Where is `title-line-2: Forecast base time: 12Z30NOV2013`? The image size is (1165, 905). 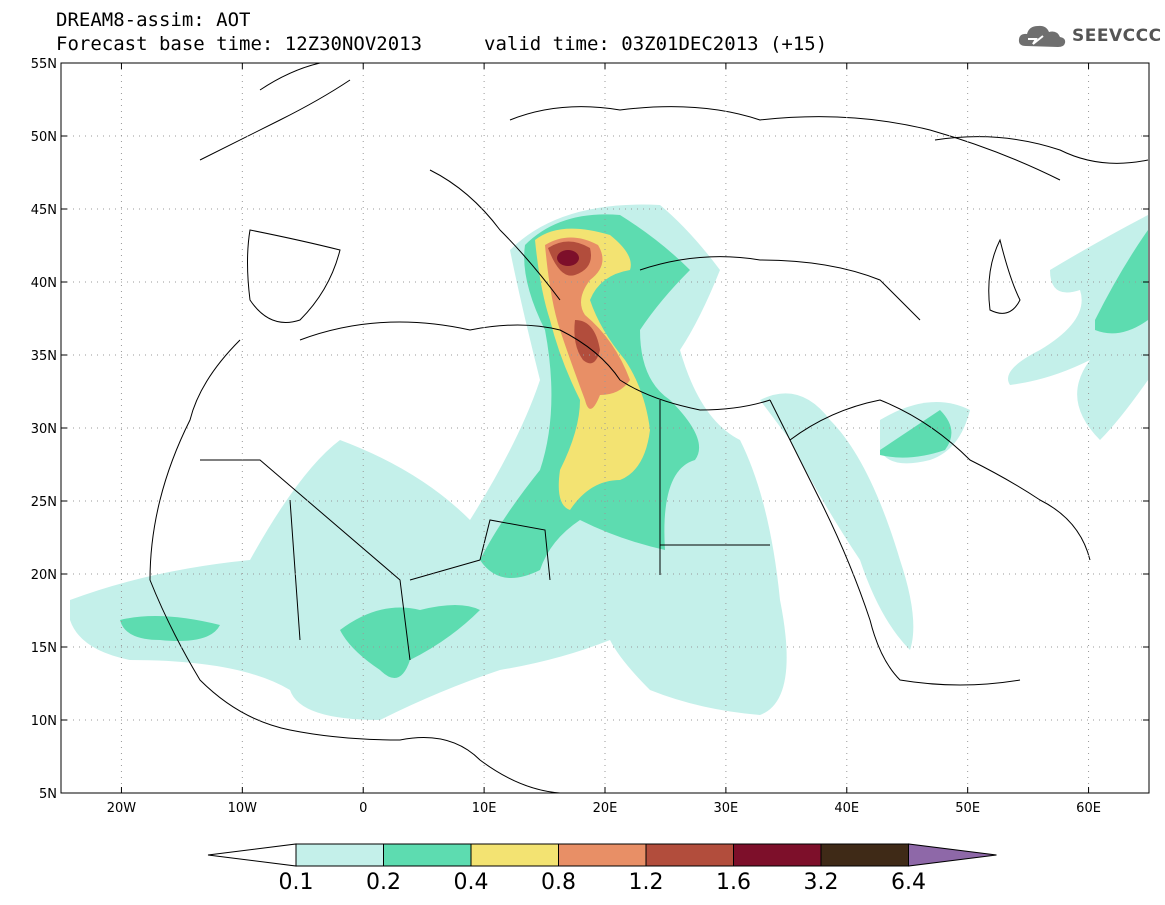 title-line-2: Forecast base time: 12Z30NOV2013 is located at coordinates (239, 44).